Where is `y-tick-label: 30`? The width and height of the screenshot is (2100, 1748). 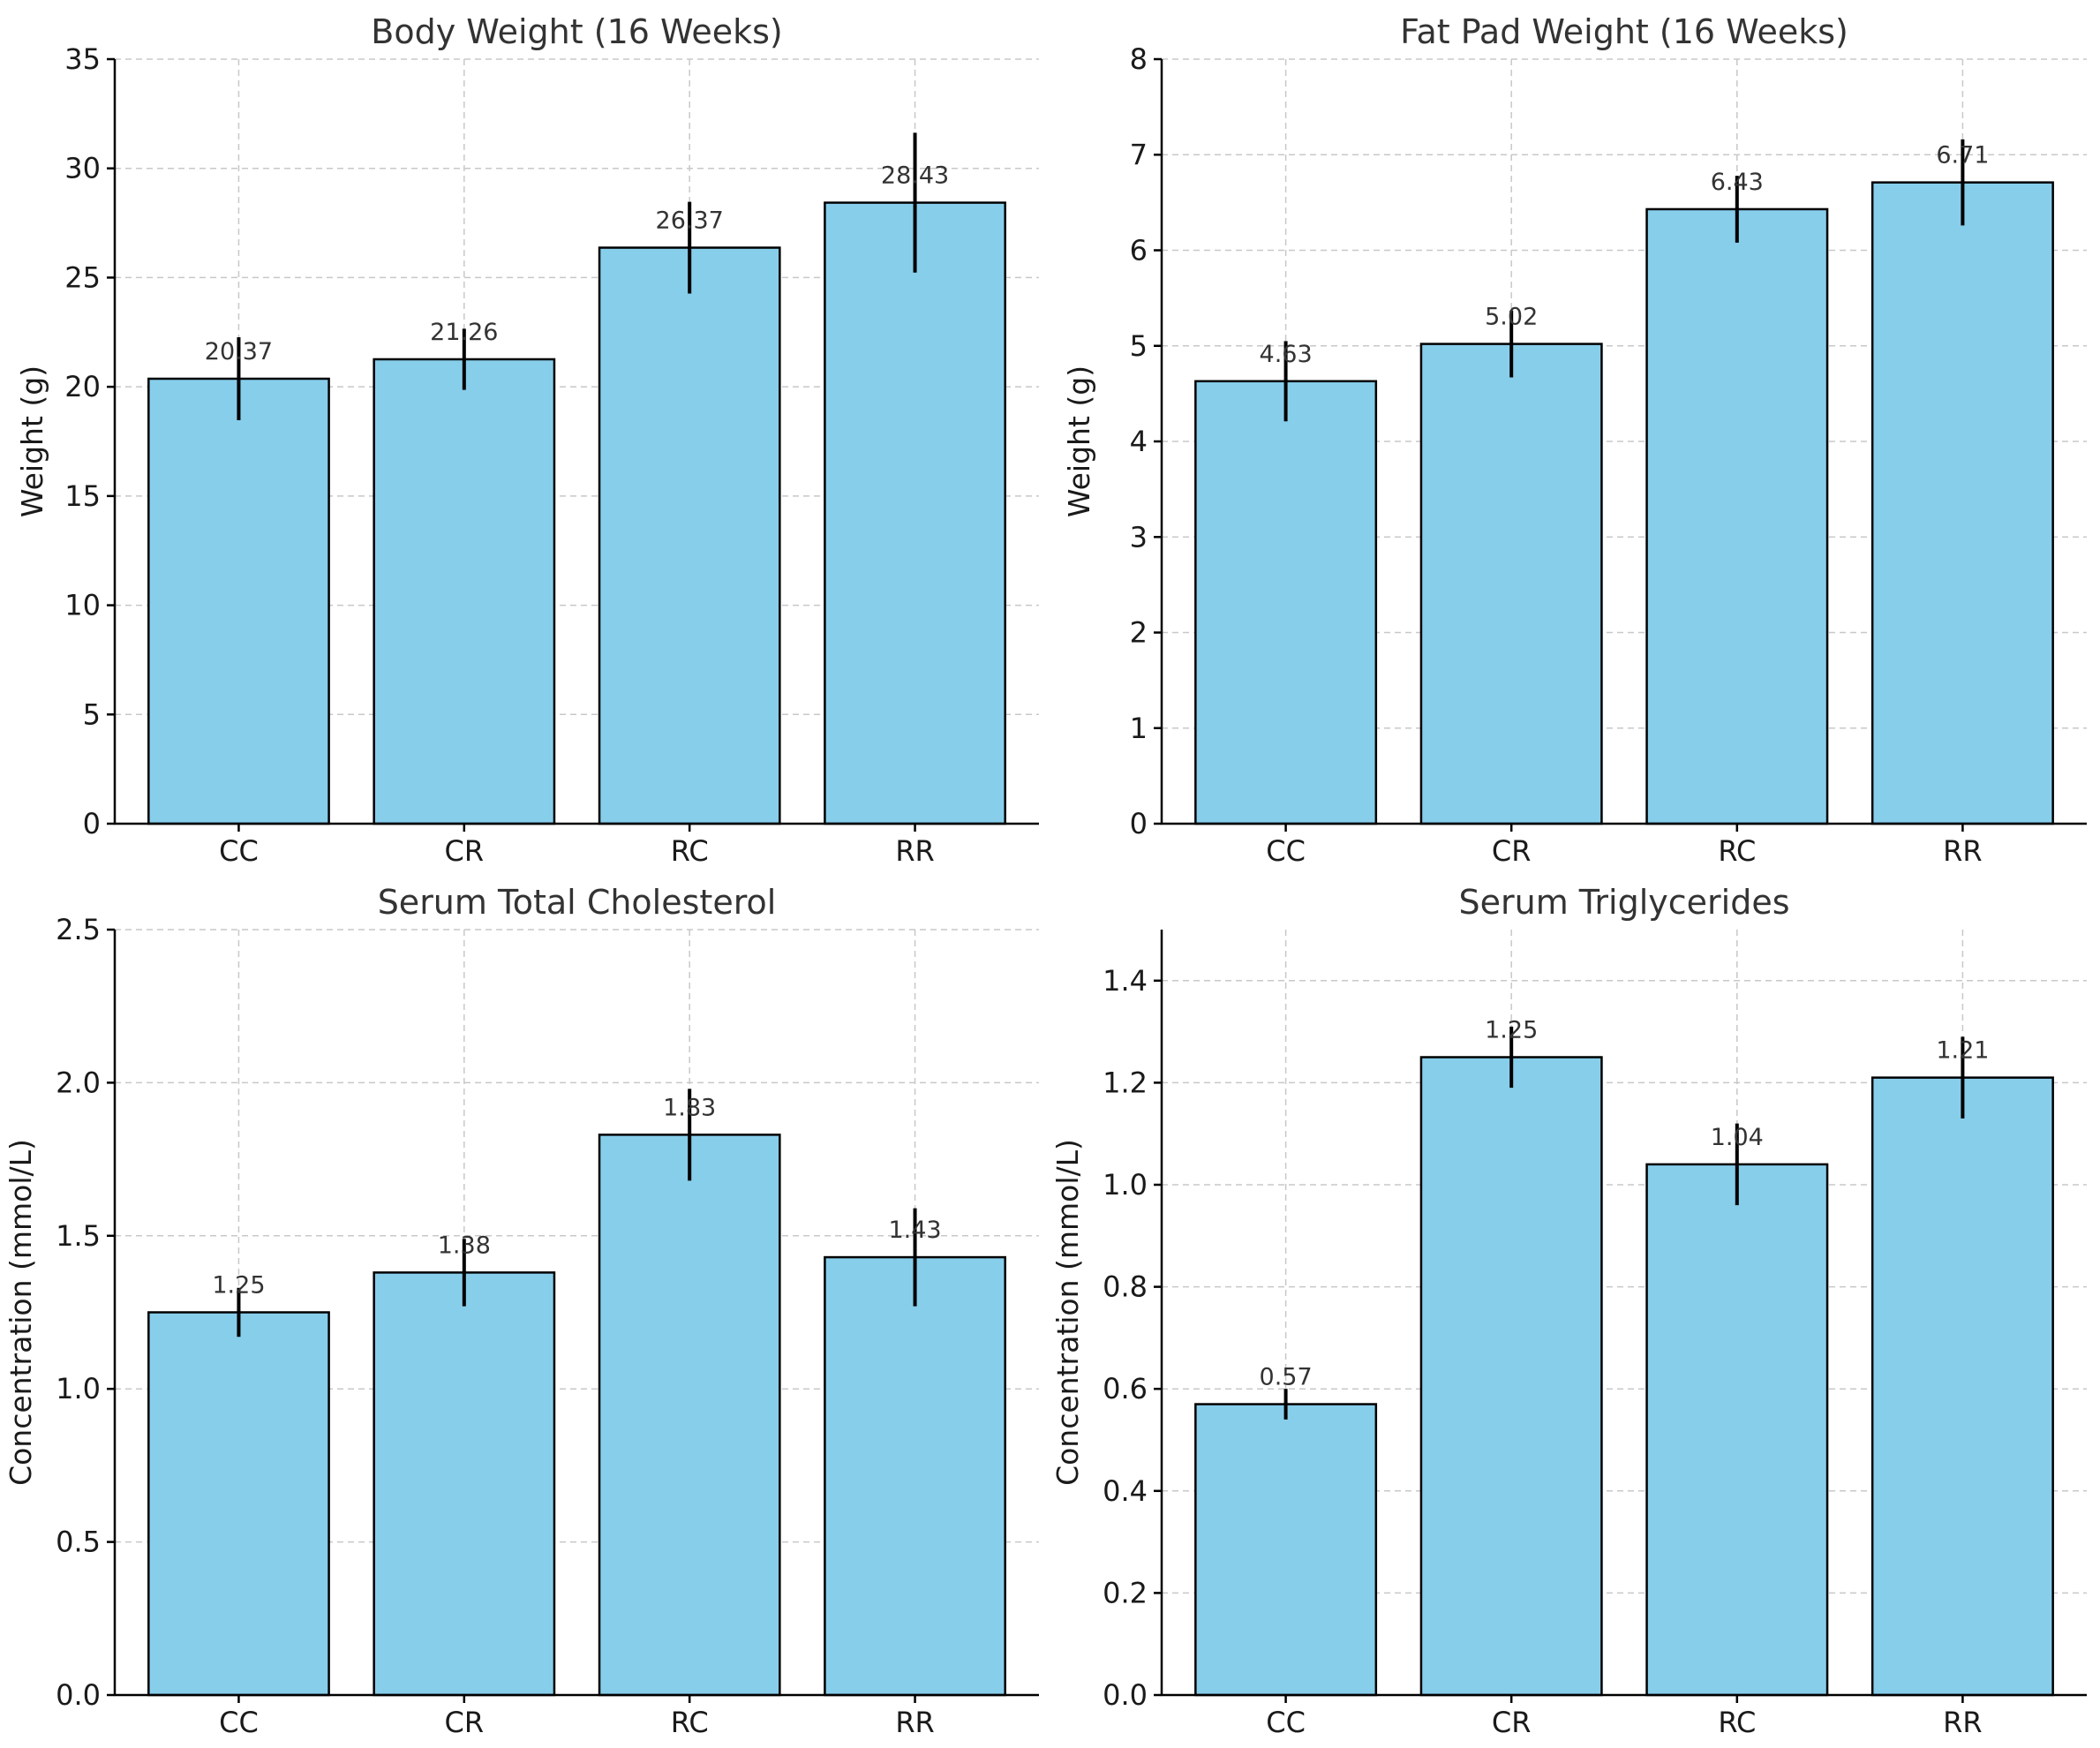
y-tick-label: 30 is located at coordinates (82, 168).